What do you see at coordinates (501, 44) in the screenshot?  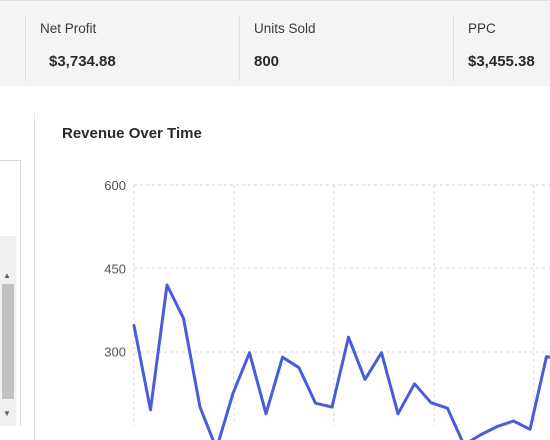 I see `stat-card-ppc: PPC $3,455.38` at bounding box center [501, 44].